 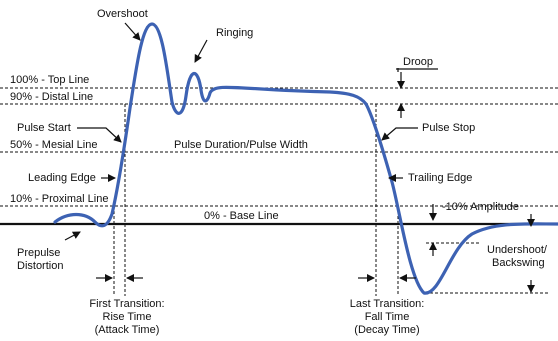 I want to click on pulse-start-arrow, so click(x=99, y=135).